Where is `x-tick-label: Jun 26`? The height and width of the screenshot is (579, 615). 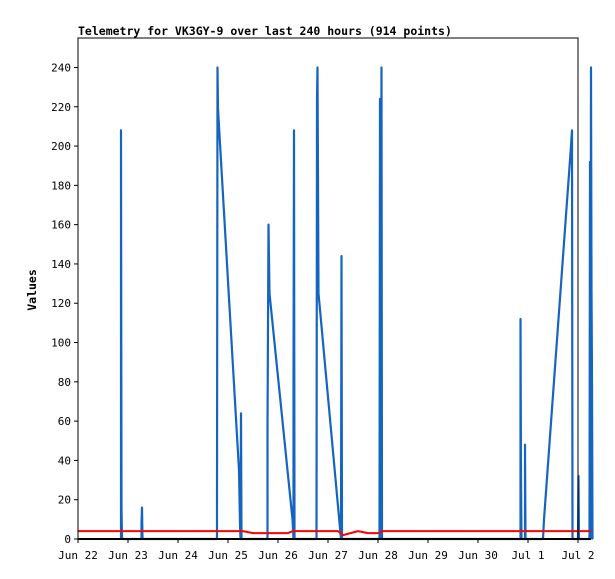
x-tick-label: Jun 26 is located at coordinates (278, 555).